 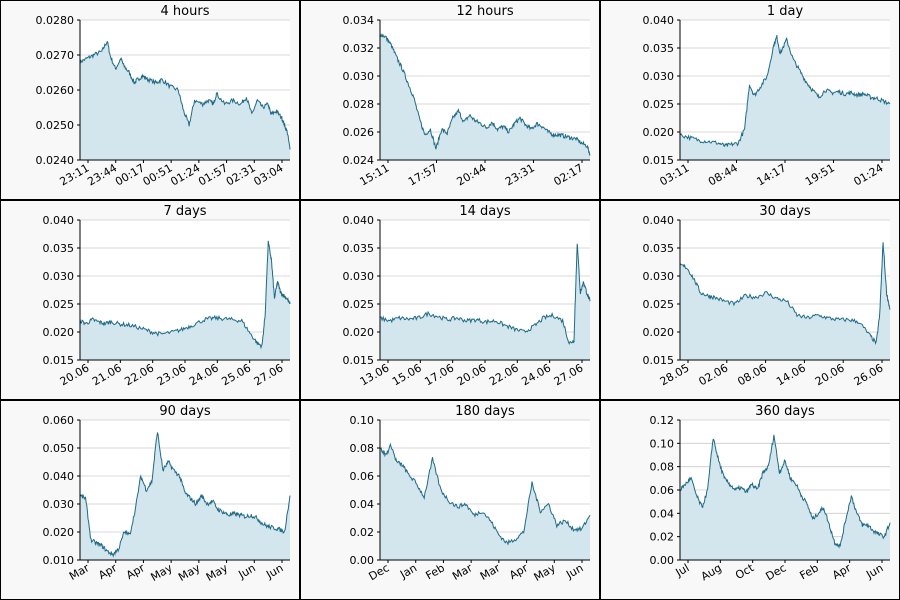 I want to click on y-tick-label: 0.032, so click(x=359, y=48).